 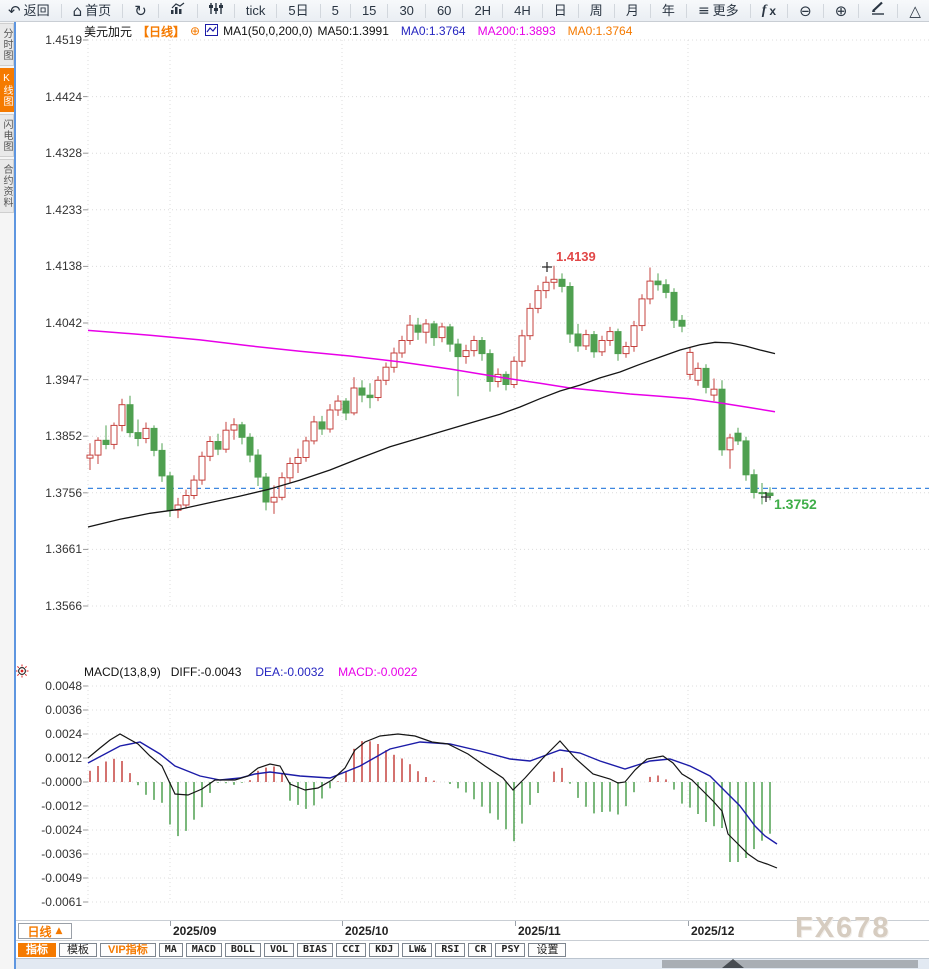 I want to click on toolbar-item-5: 5, so click(x=335, y=10).